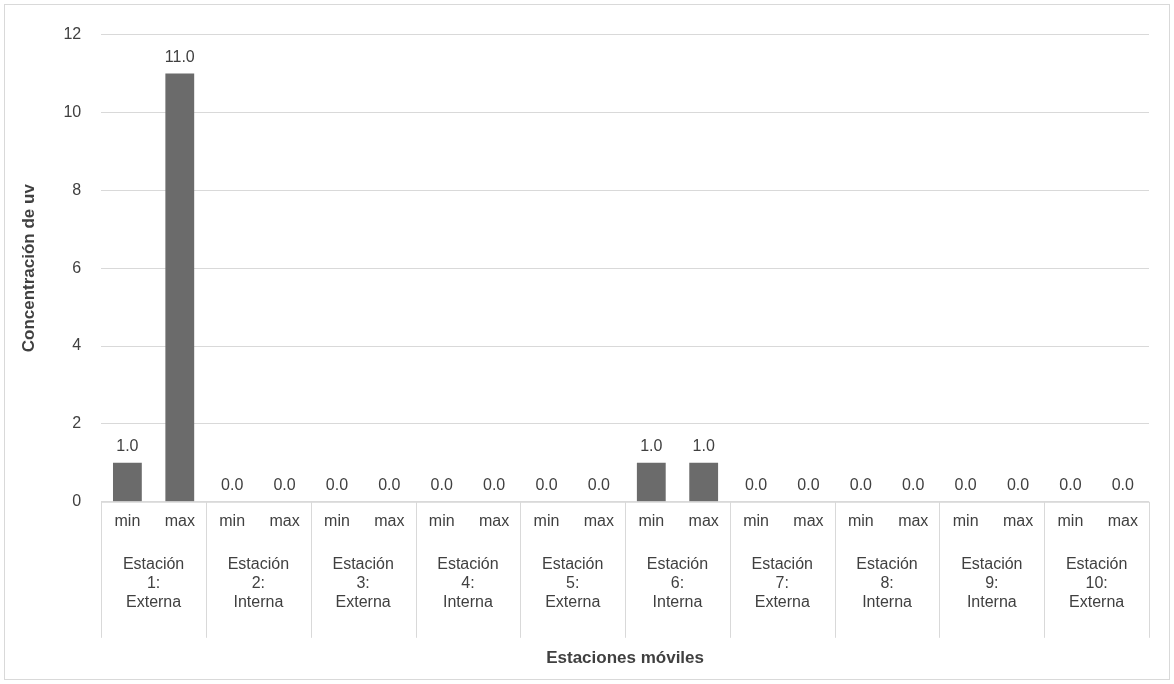  I want to click on text: Estación 10: Externa, so click(1096, 583).